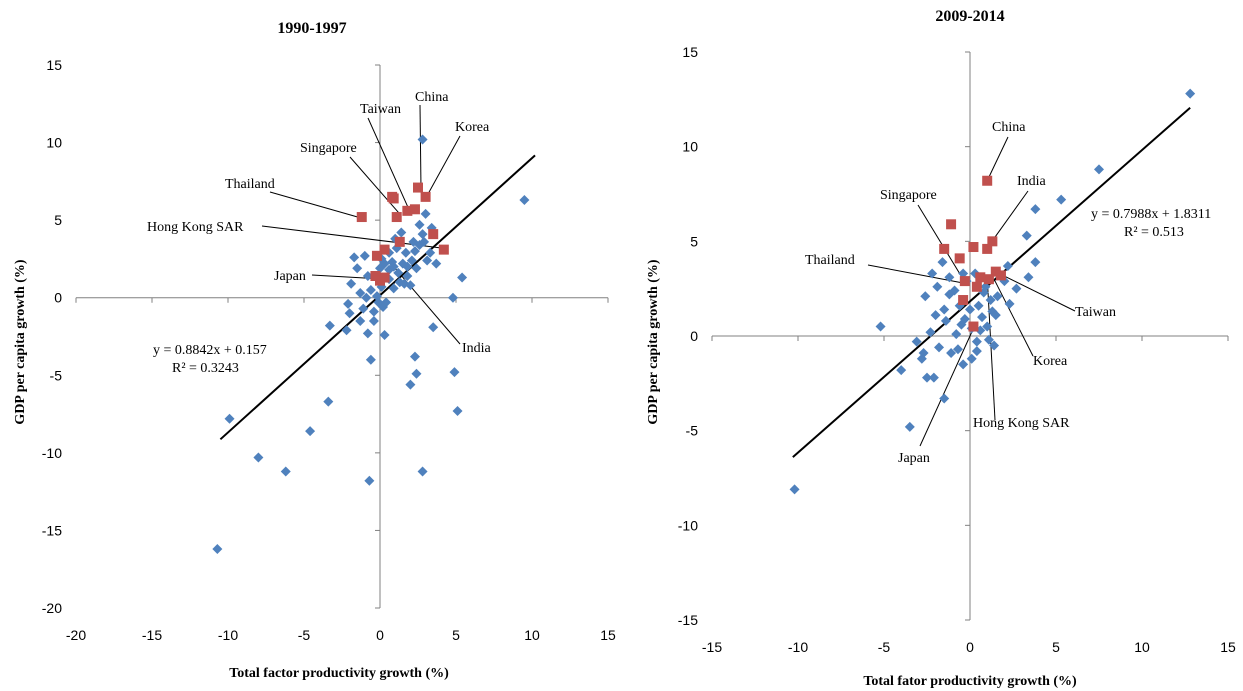 This screenshot has height=691, width=1243. I want to click on y-tick-label: -15, so click(52, 530).